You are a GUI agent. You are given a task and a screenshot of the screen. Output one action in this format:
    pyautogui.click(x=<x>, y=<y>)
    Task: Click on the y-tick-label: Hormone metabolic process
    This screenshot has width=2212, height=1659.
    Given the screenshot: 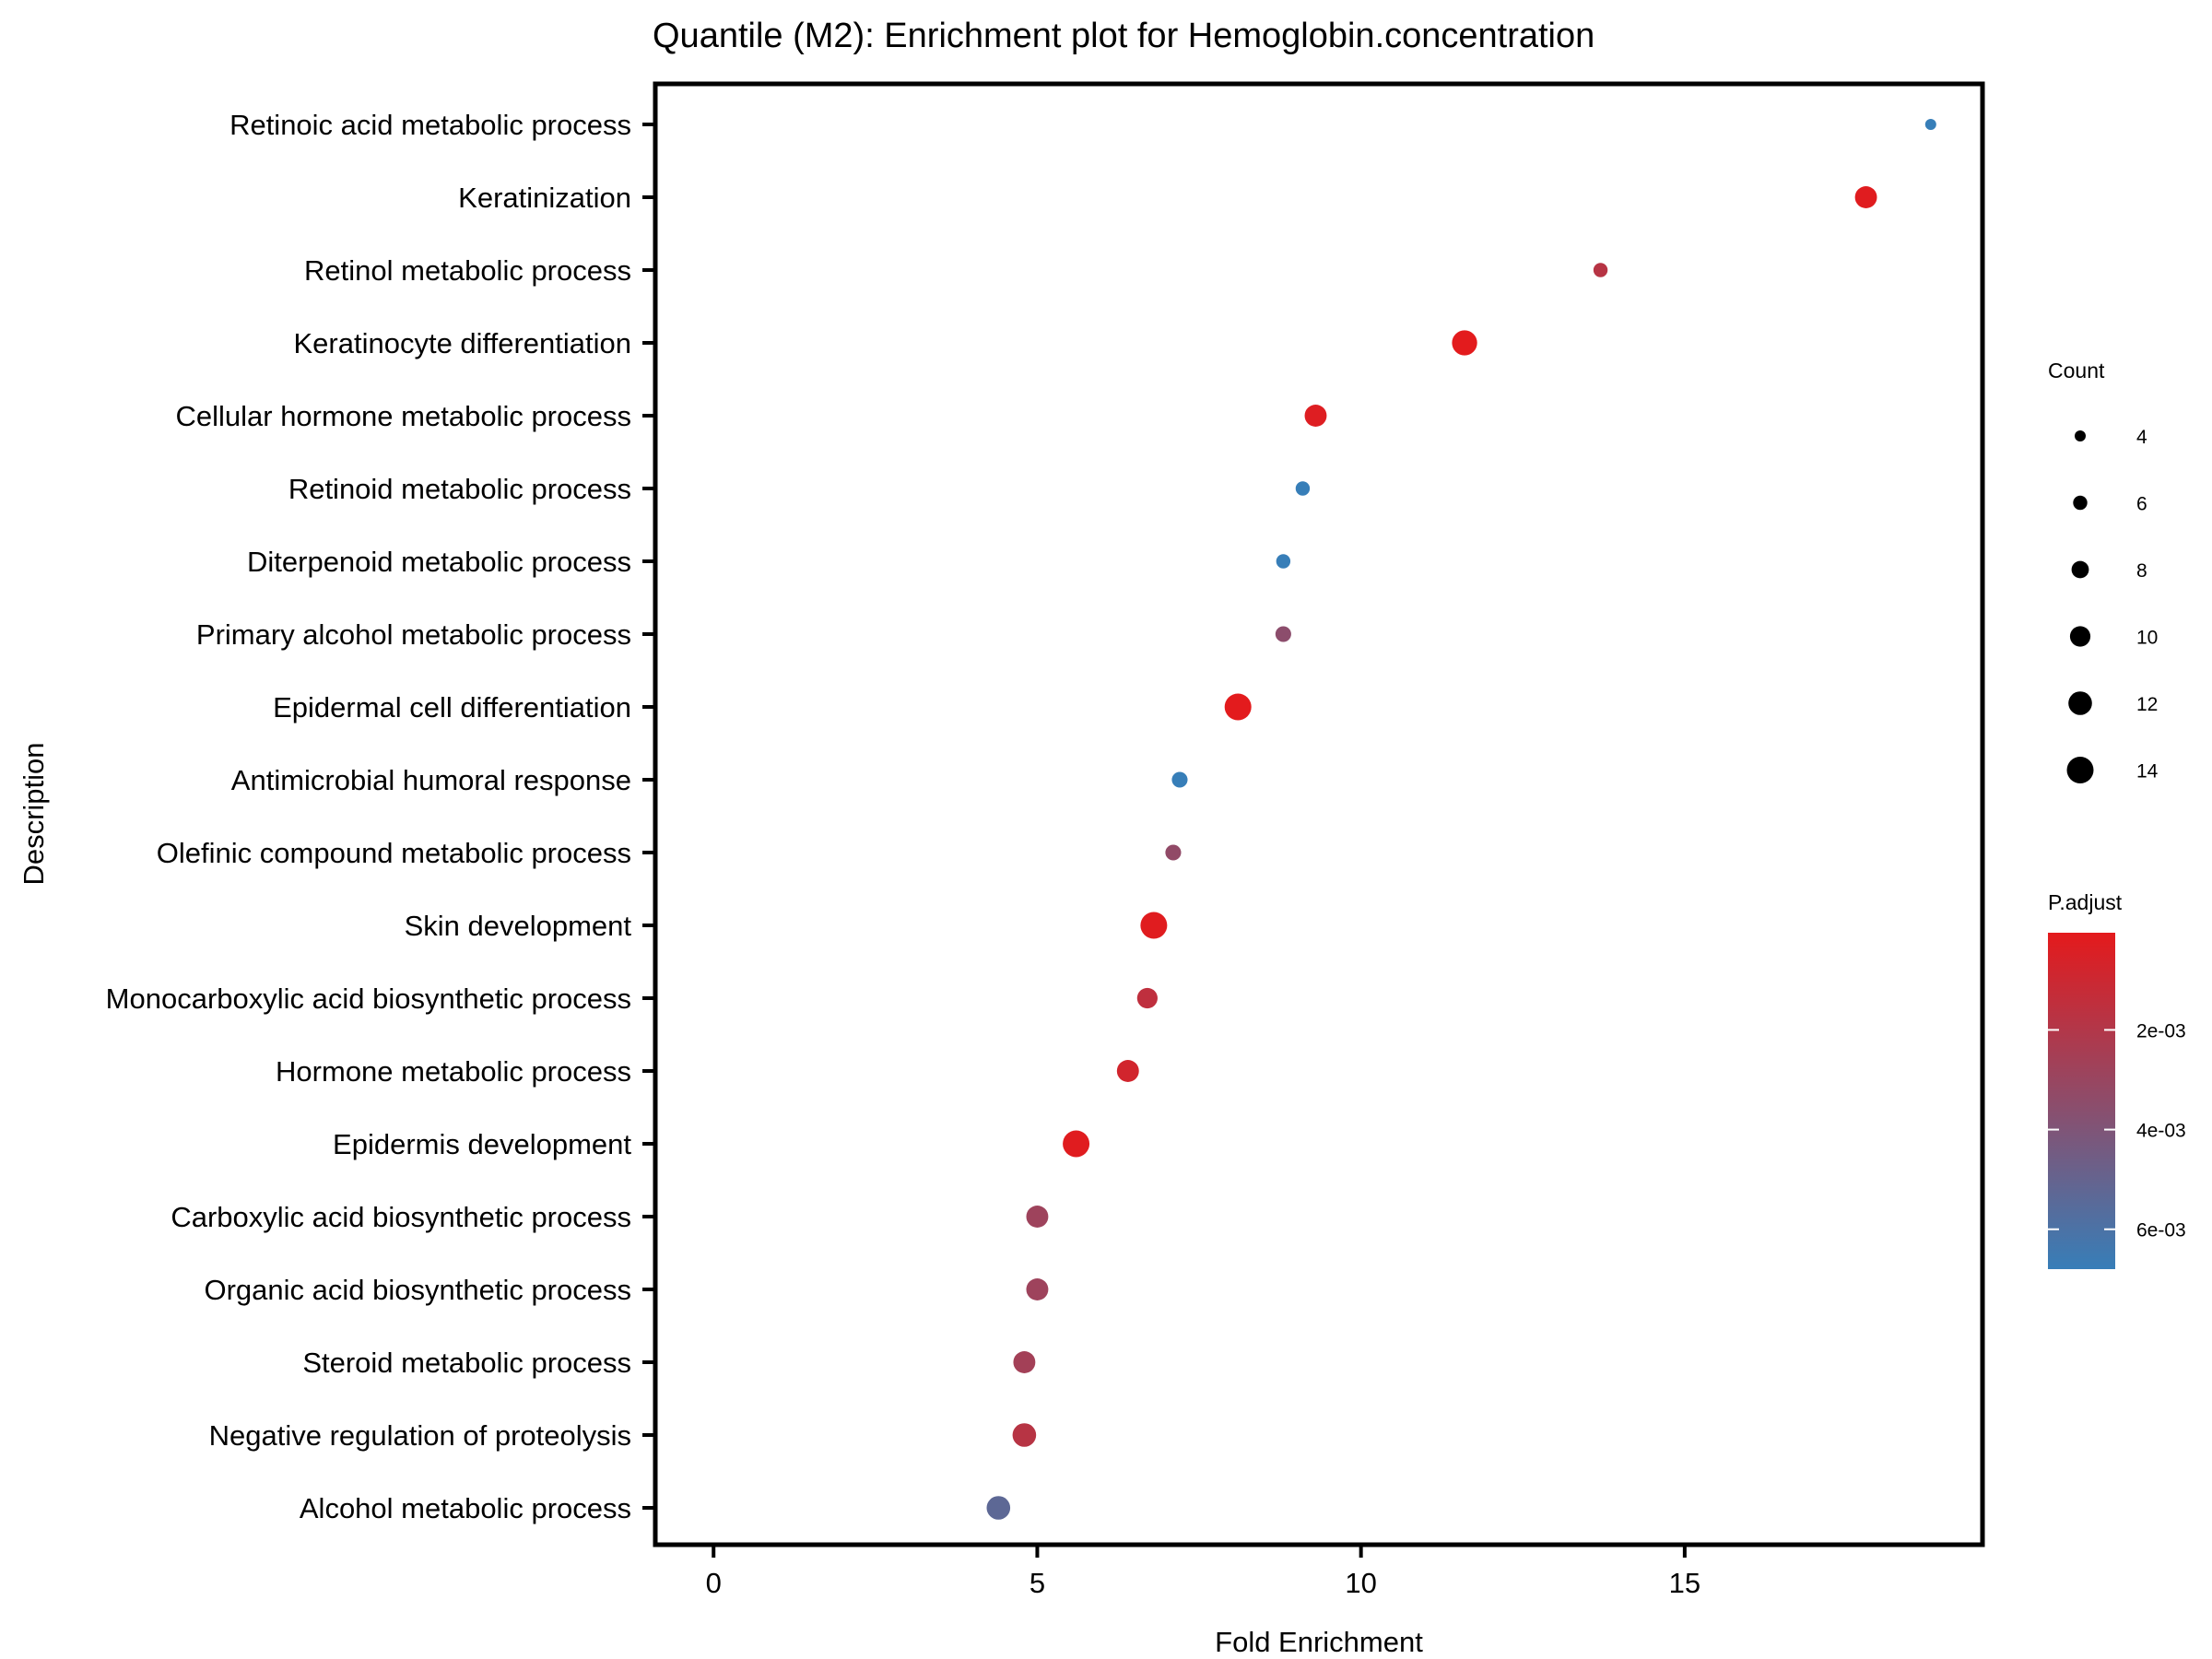 What is the action you would take?
    pyautogui.click(x=453, y=1071)
    